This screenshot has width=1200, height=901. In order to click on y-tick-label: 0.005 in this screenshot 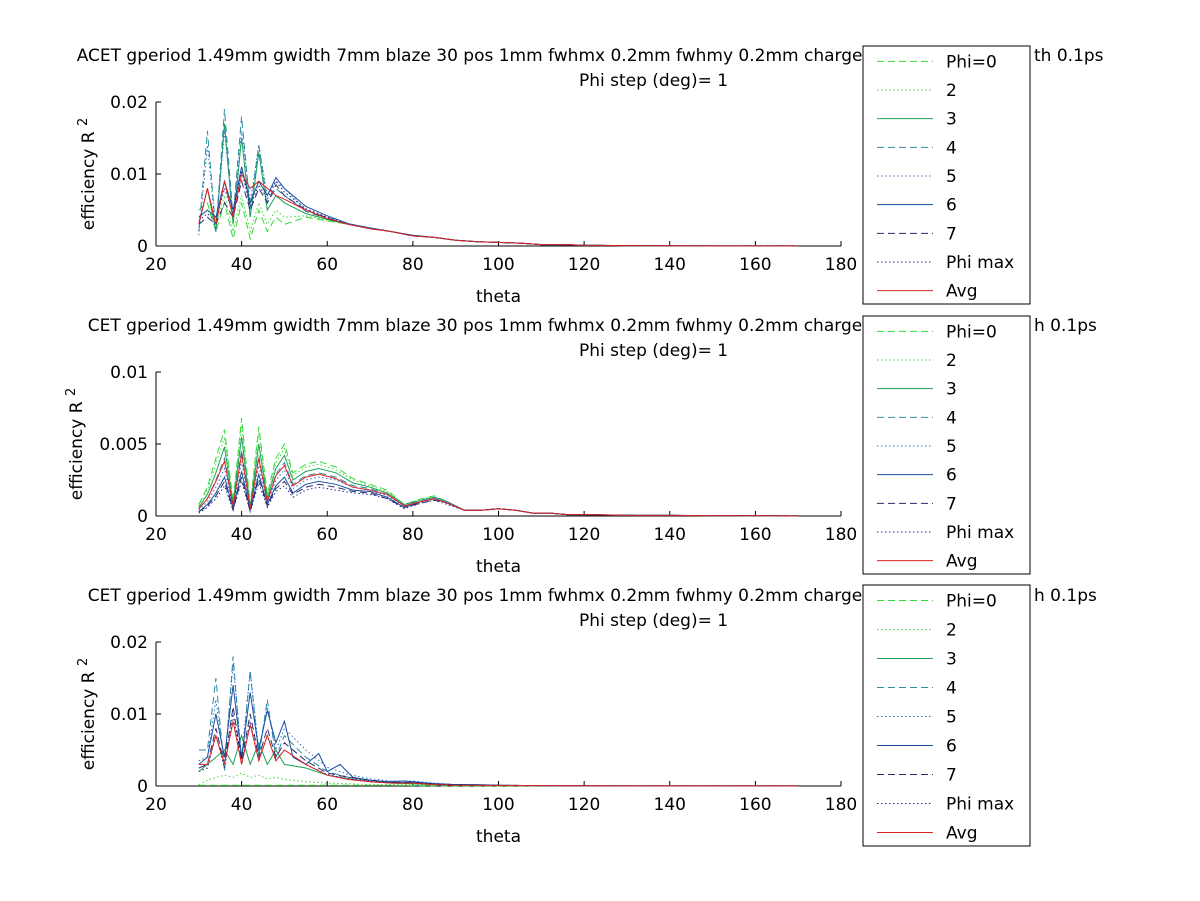, I will do `click(123, 445)`.